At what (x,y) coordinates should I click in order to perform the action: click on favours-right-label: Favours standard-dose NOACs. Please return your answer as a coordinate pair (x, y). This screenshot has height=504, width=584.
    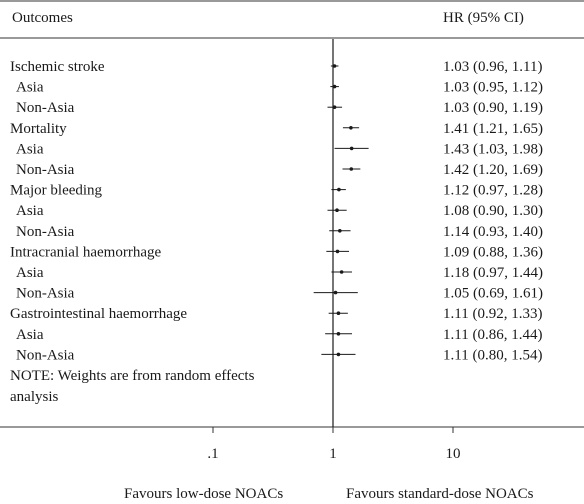
    Looking at the image, I should click on (440, 494).